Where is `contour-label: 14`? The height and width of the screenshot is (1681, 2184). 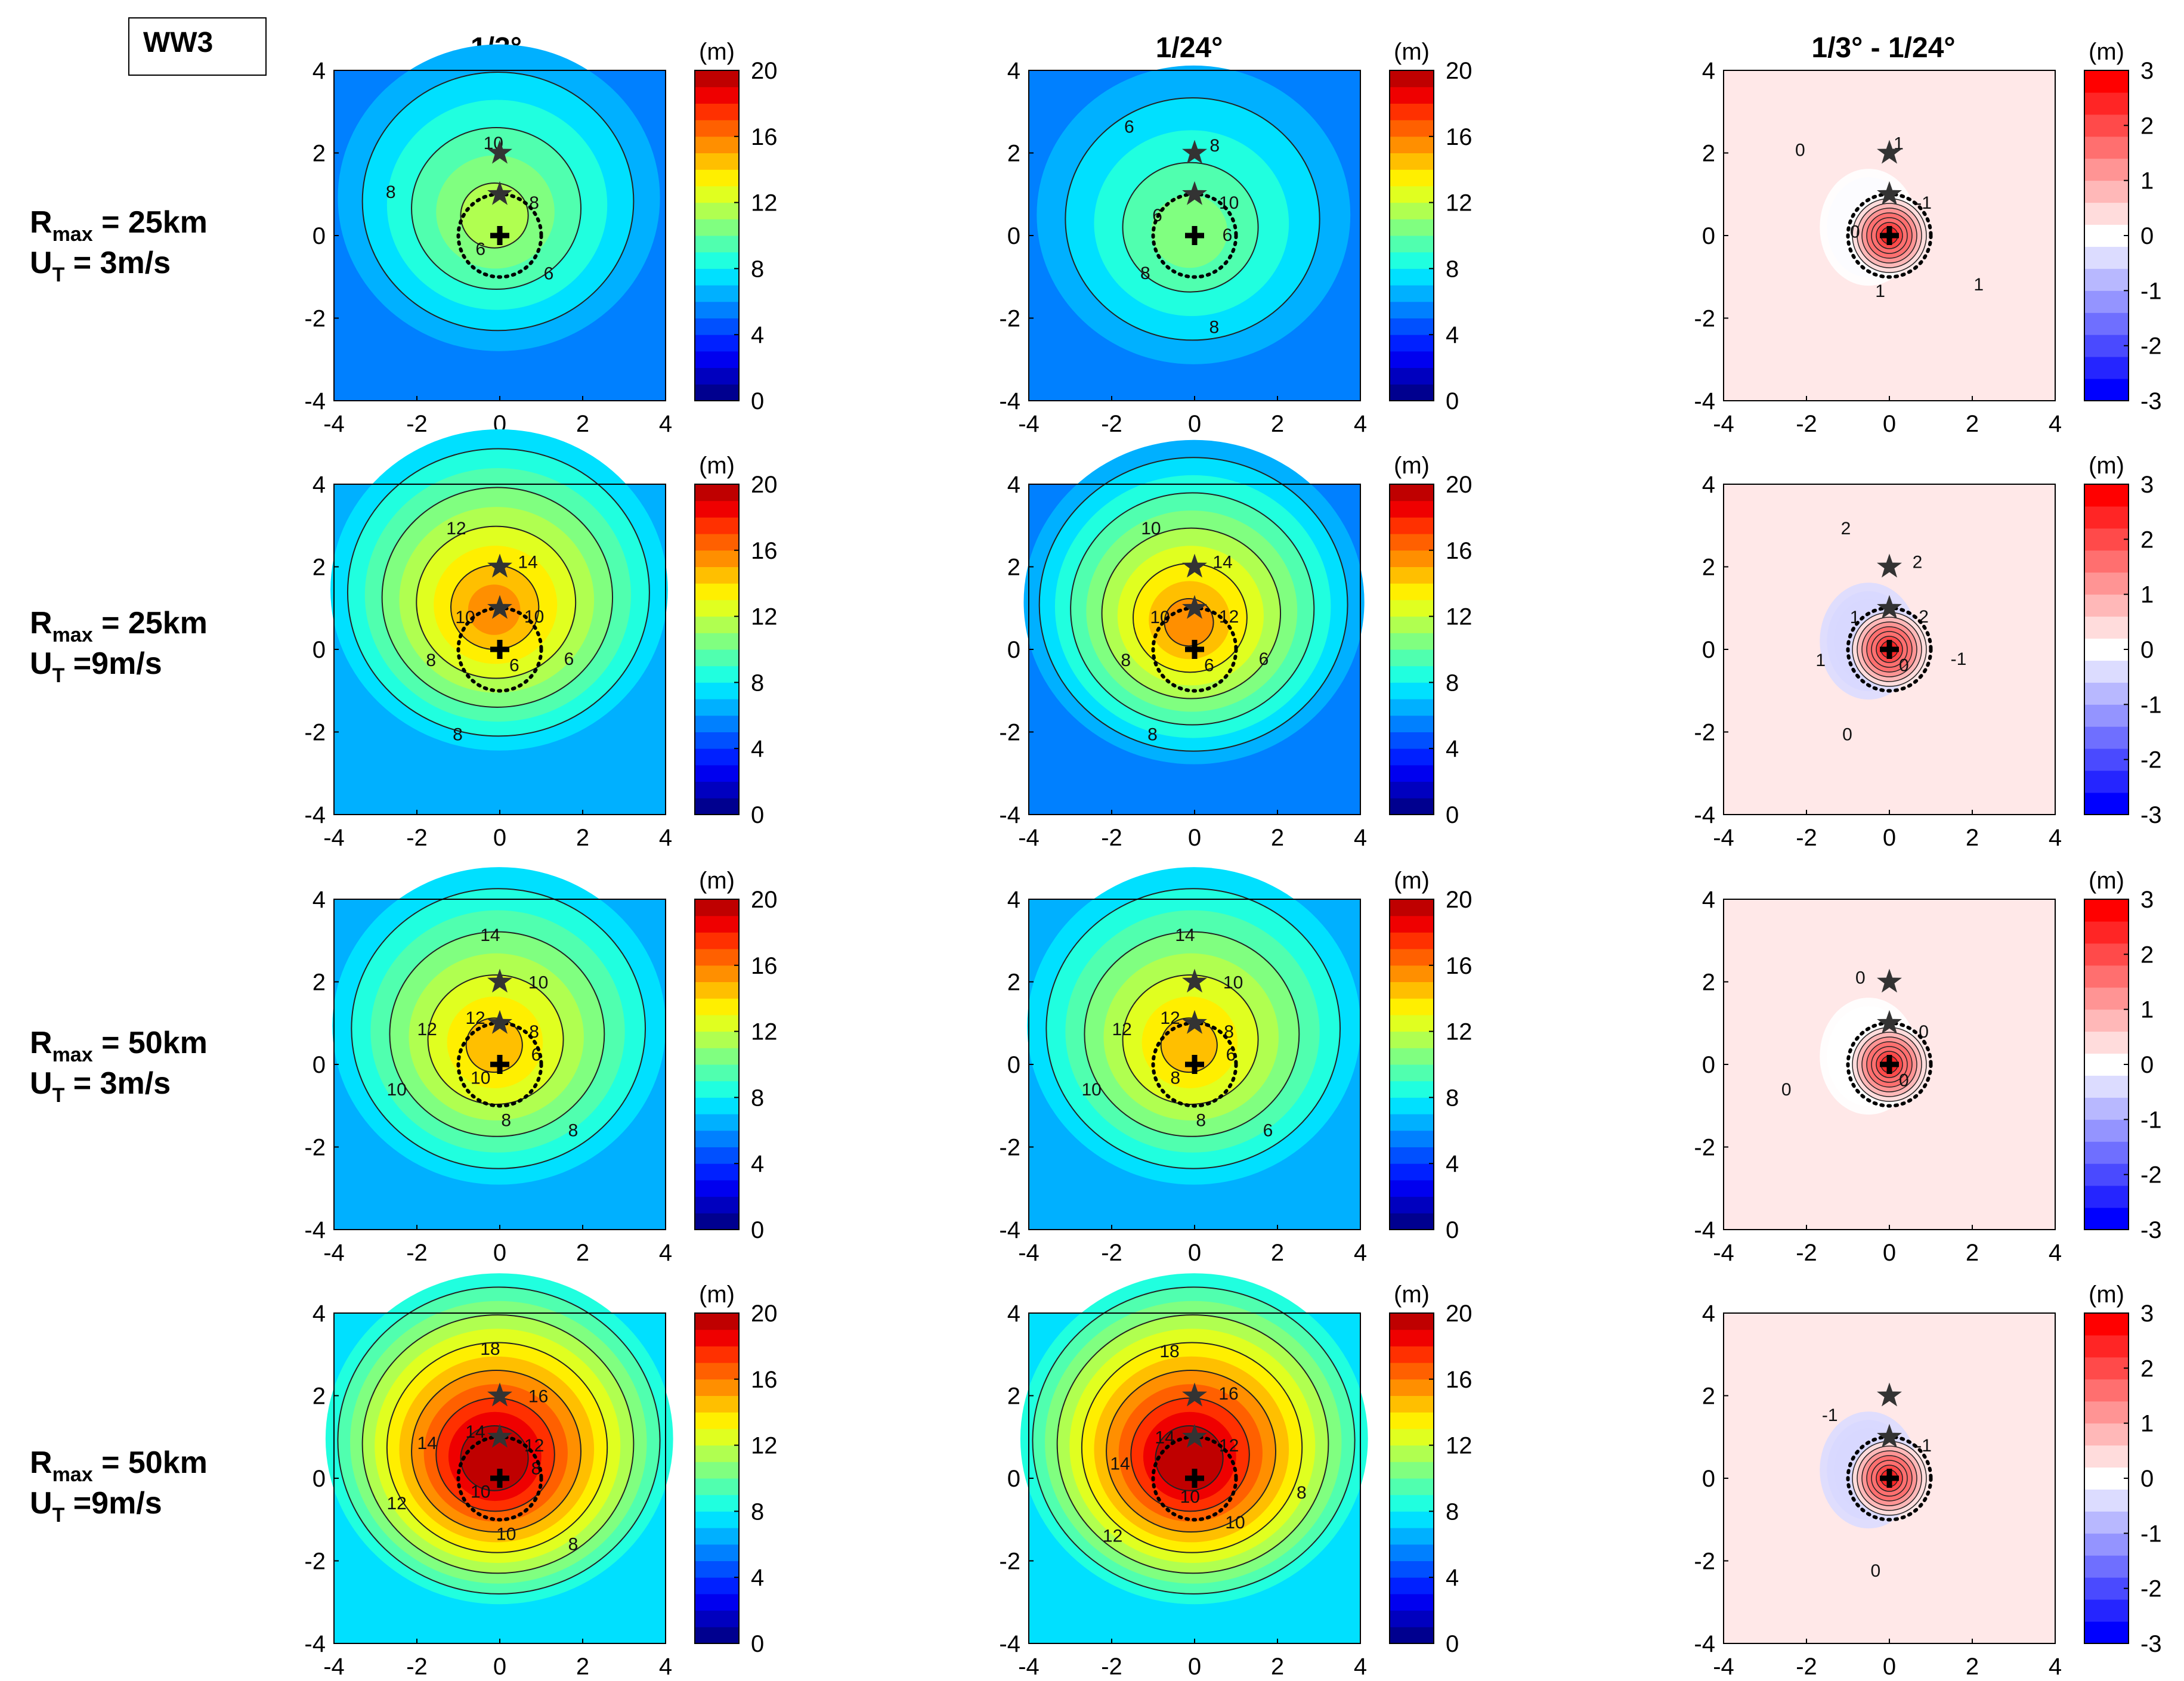
contour-label: 14 is located at coordinates (427, 1443).